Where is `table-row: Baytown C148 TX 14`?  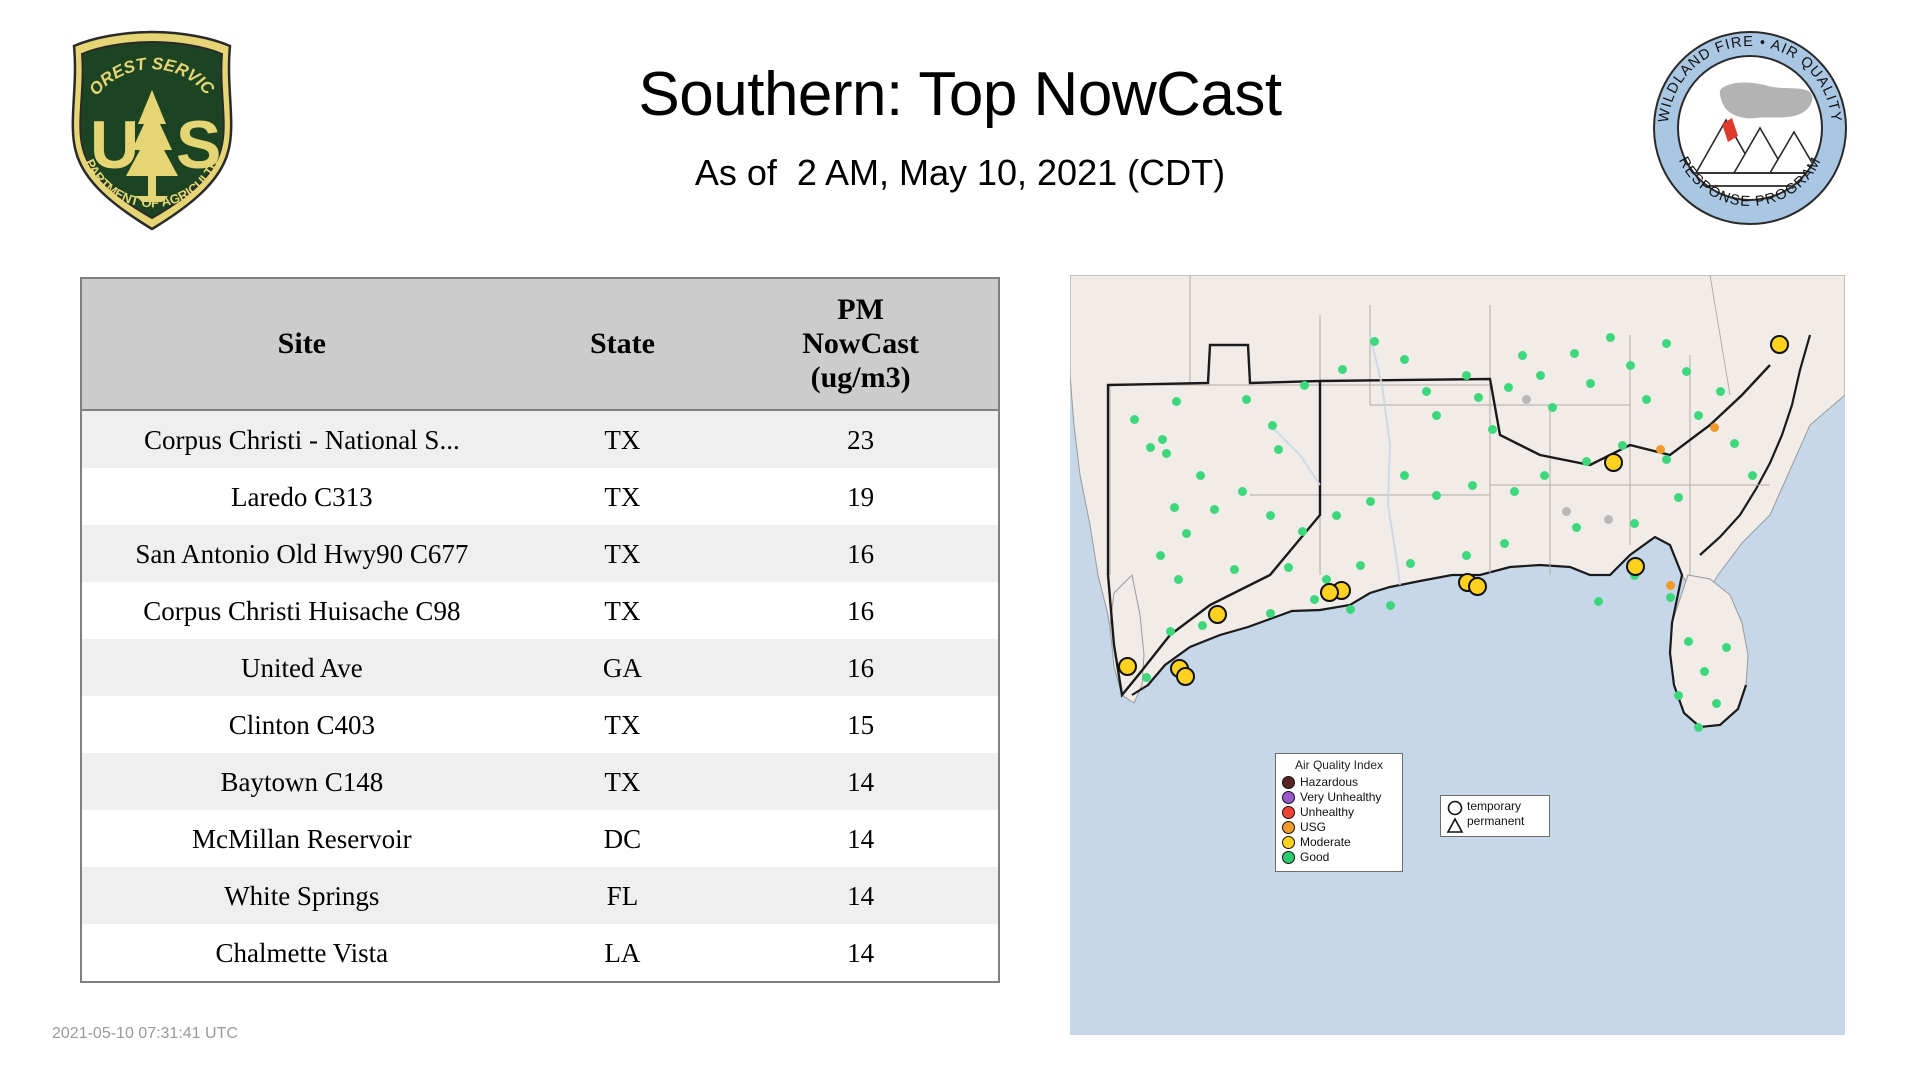
table-row: Baytown C148 TX 14 is located at coordinates (540, 781).